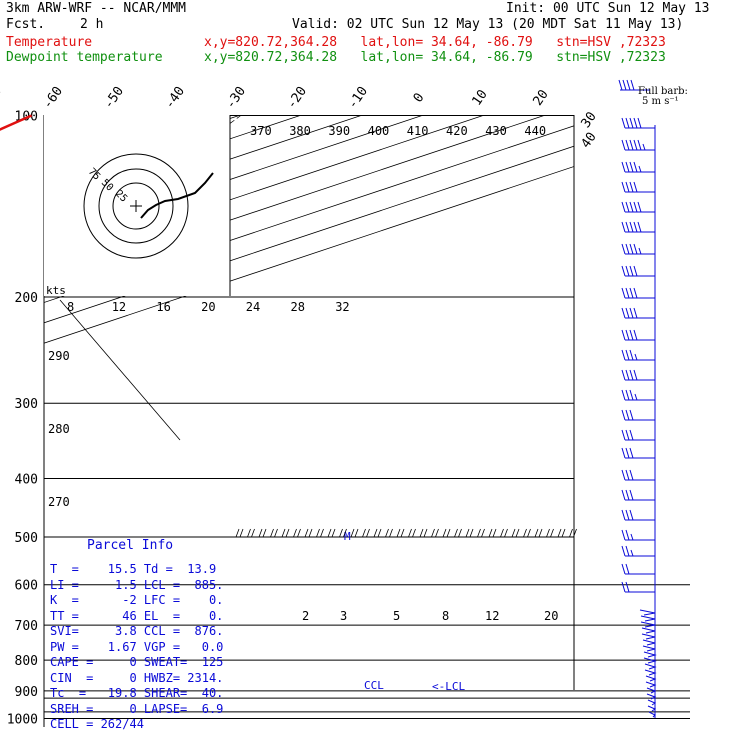 This screenshot has width=740, height=740. Describe the element at coordinates (261, 131) in the screenshot. I see `theta-e-label: 370` at that location.